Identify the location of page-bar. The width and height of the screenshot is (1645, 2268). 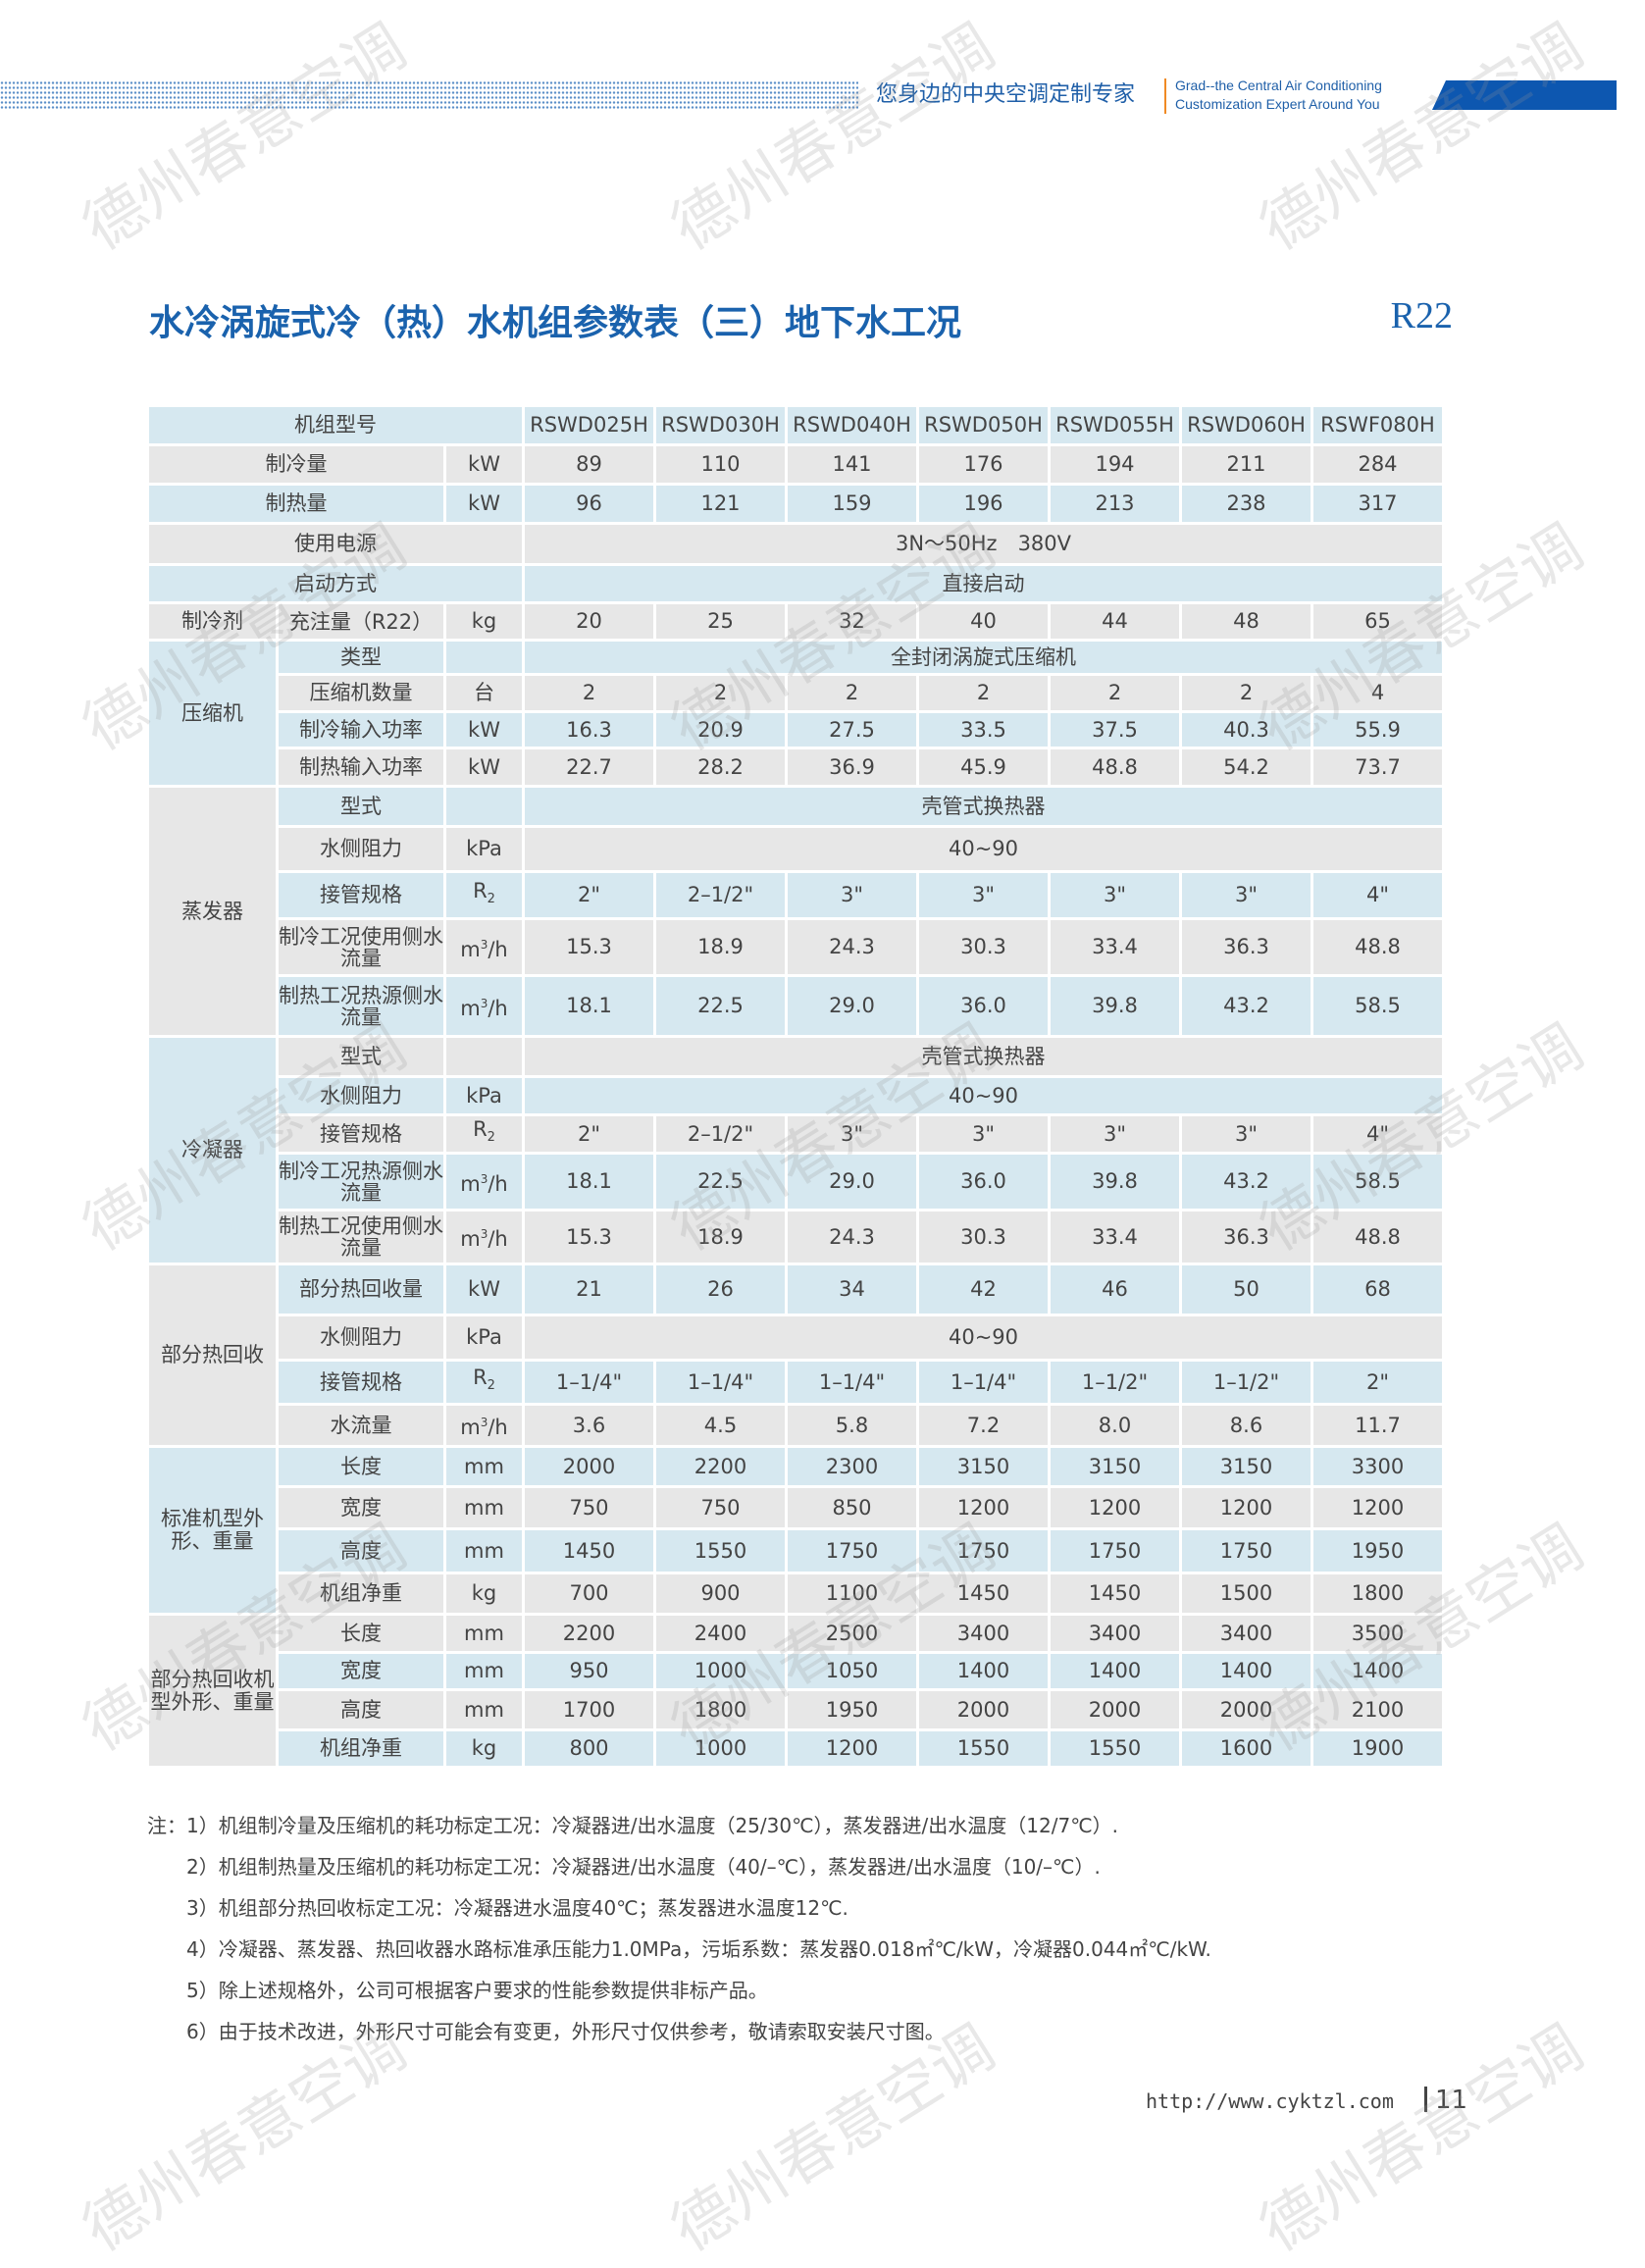
(1425, 2099).